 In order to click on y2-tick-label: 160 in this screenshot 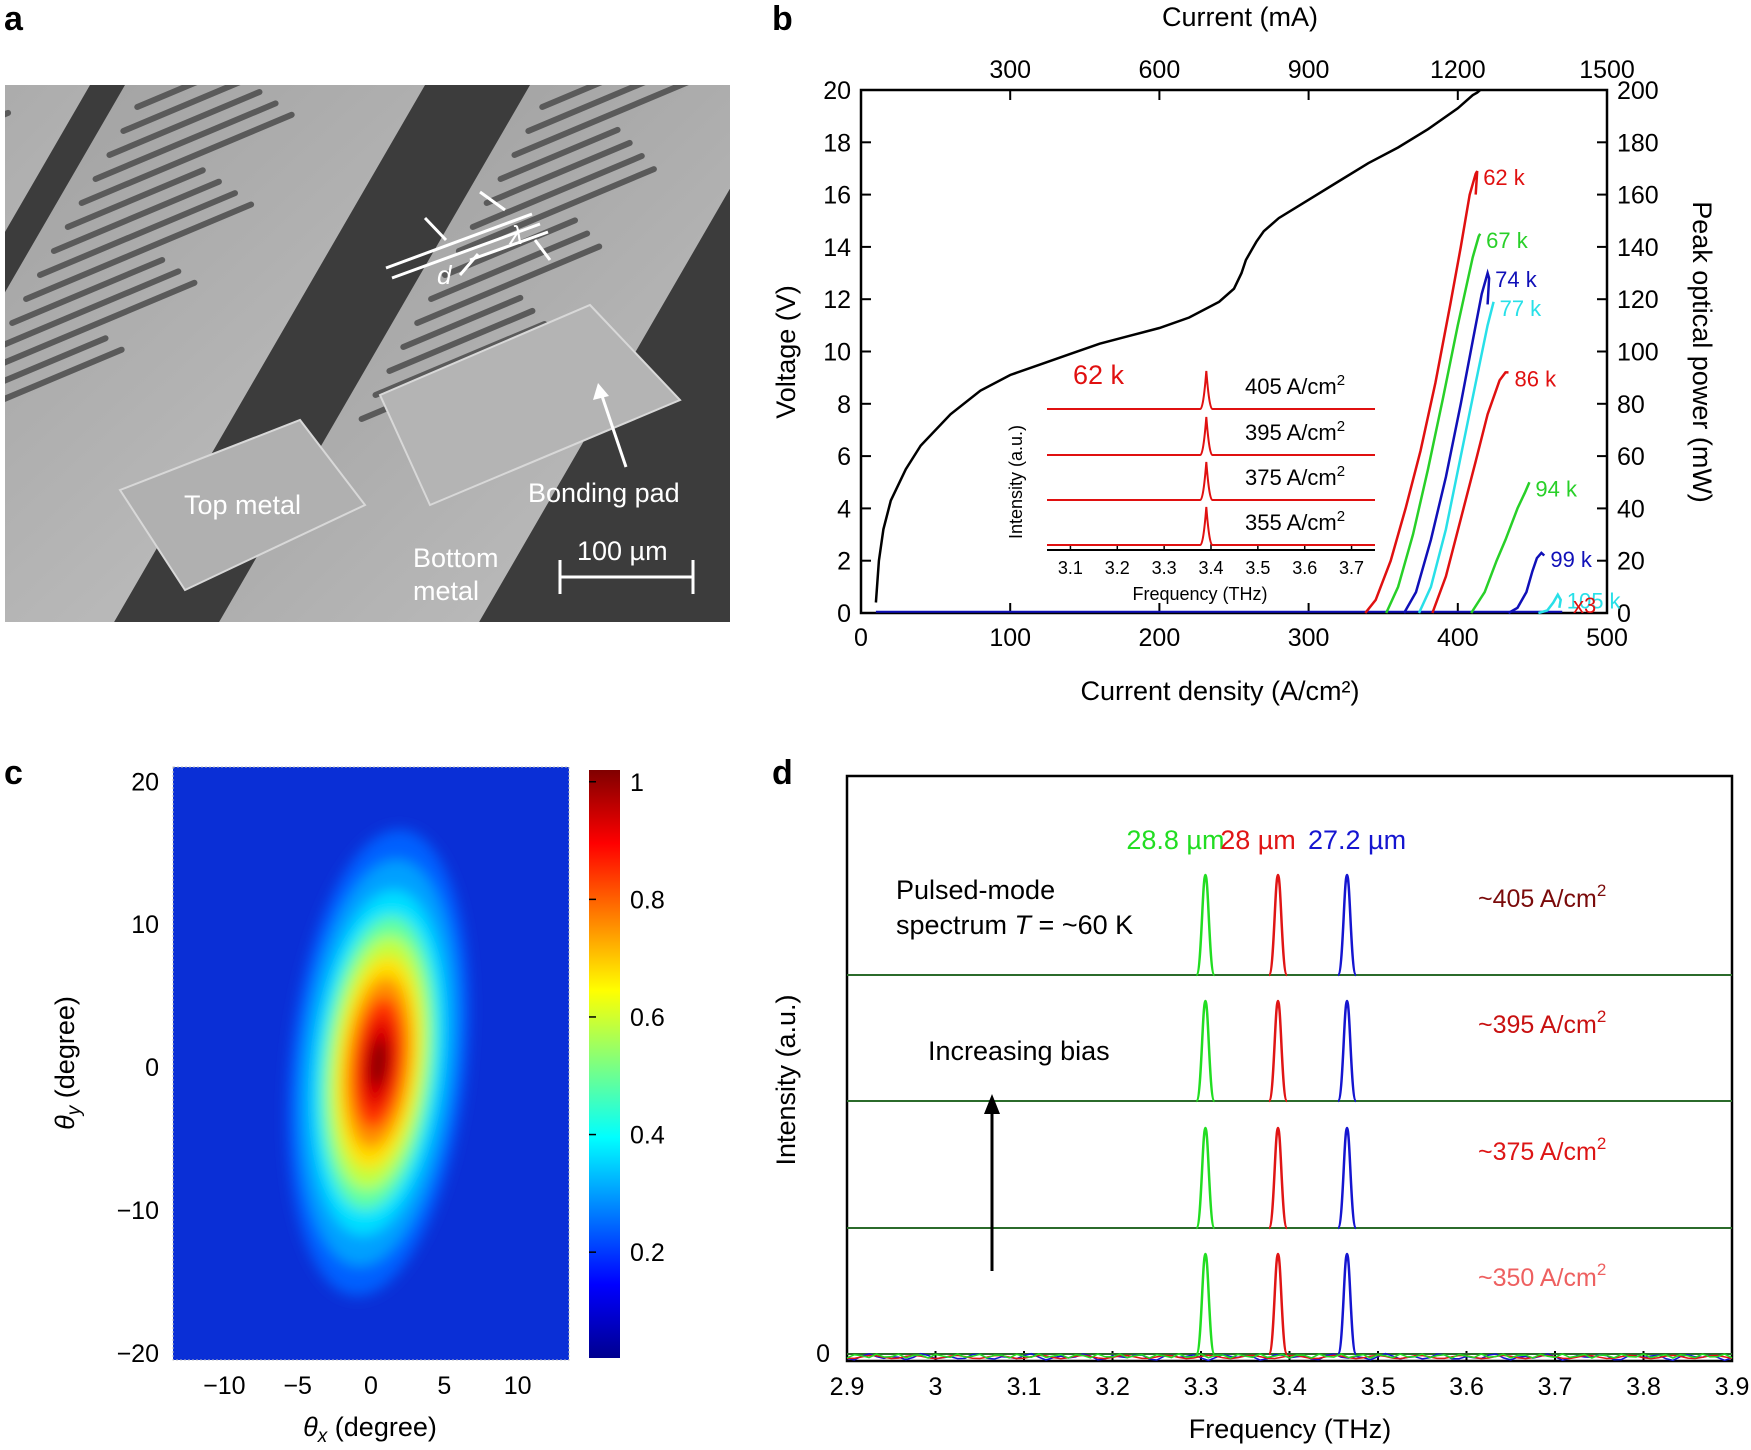, I will do `click(1638, 196)`.